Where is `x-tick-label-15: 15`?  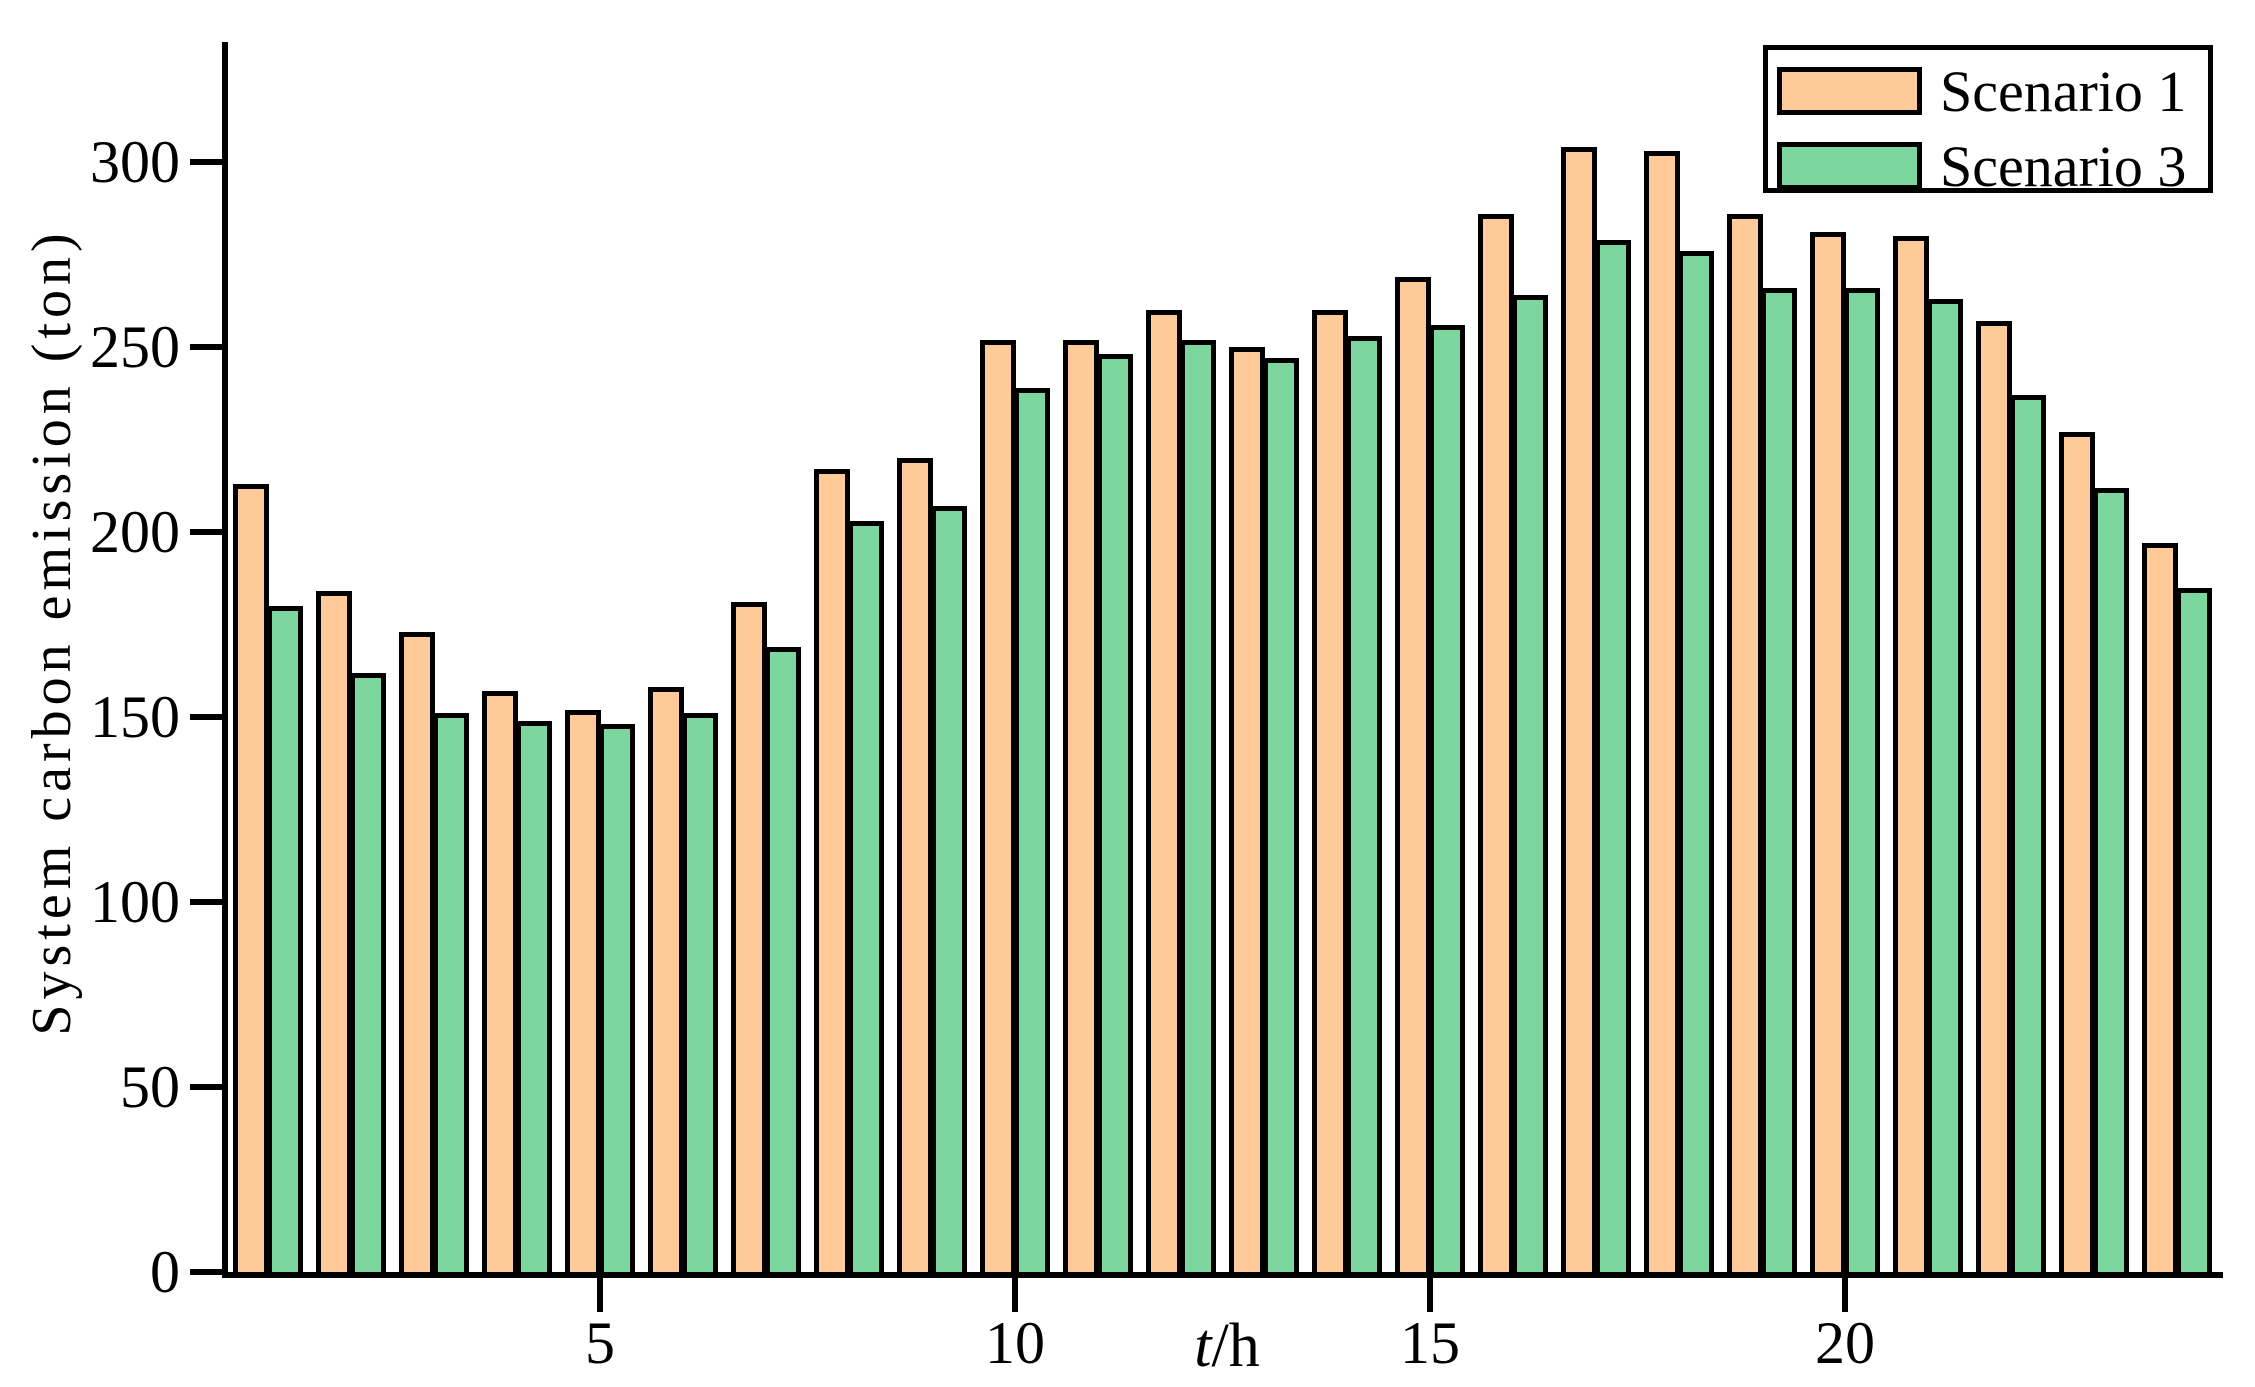
x-tick-label-15: 15 is located at coordinates (1430, 1343).